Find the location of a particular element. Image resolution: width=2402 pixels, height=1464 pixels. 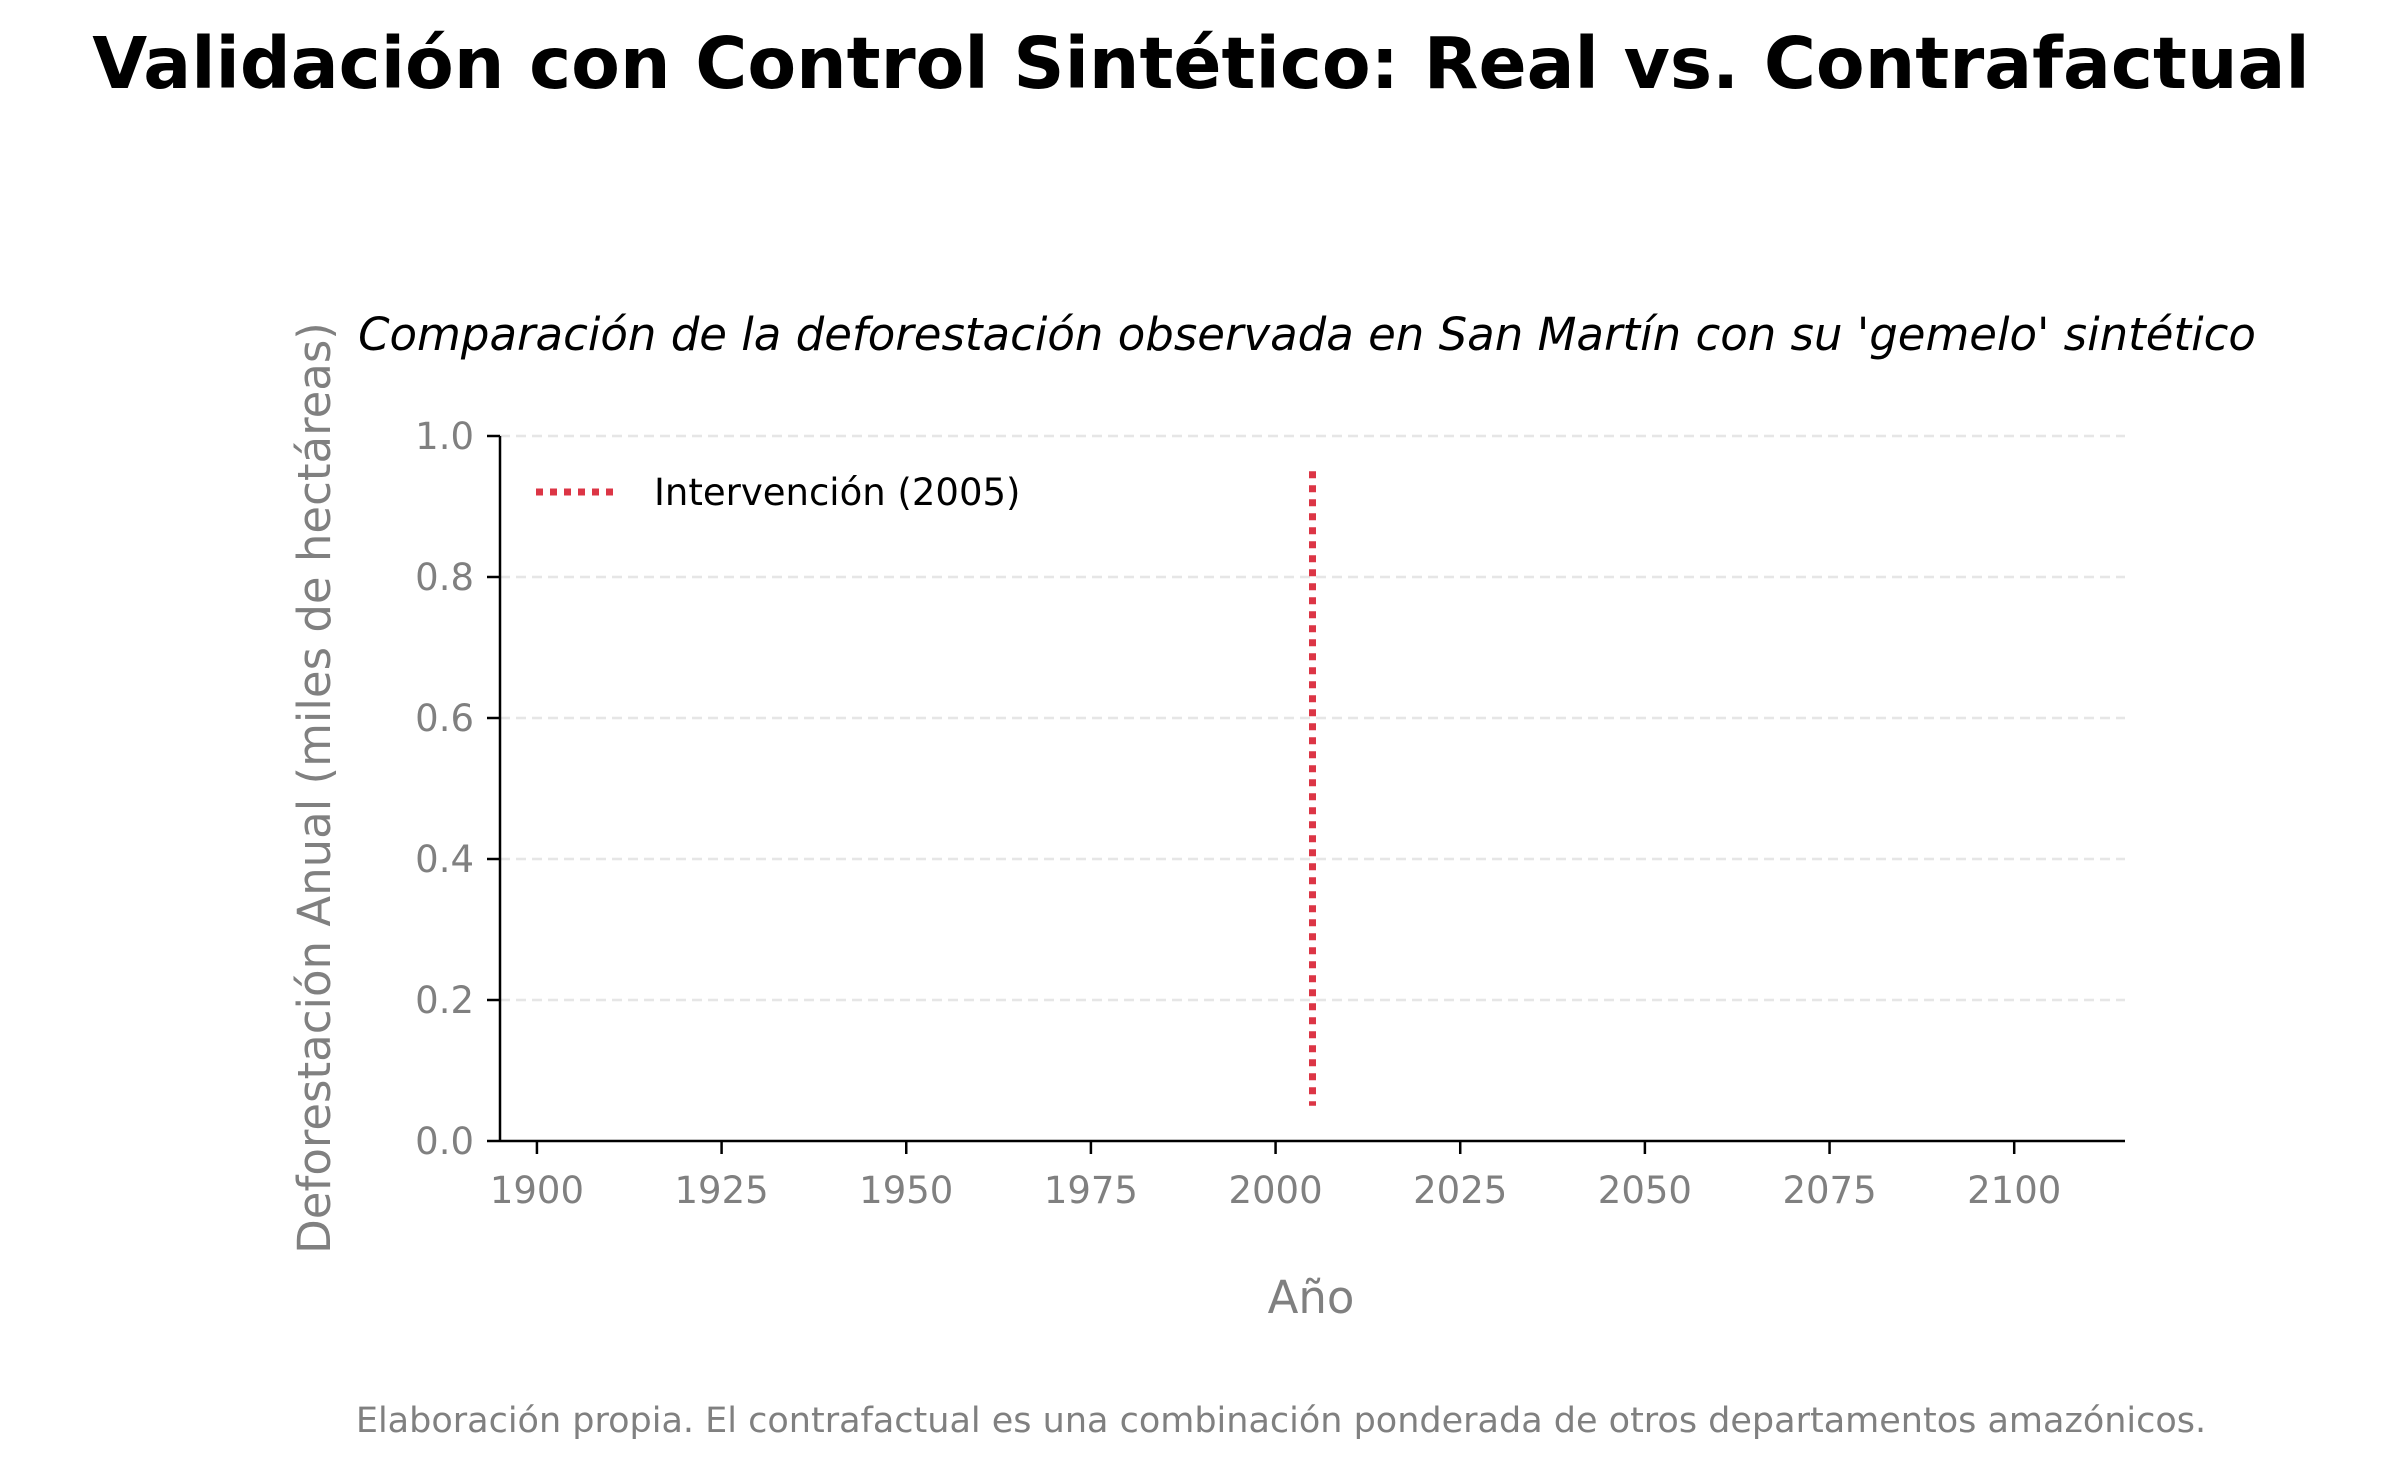

x-tick-label: 2075 is located at coordinates (1829, 1190).